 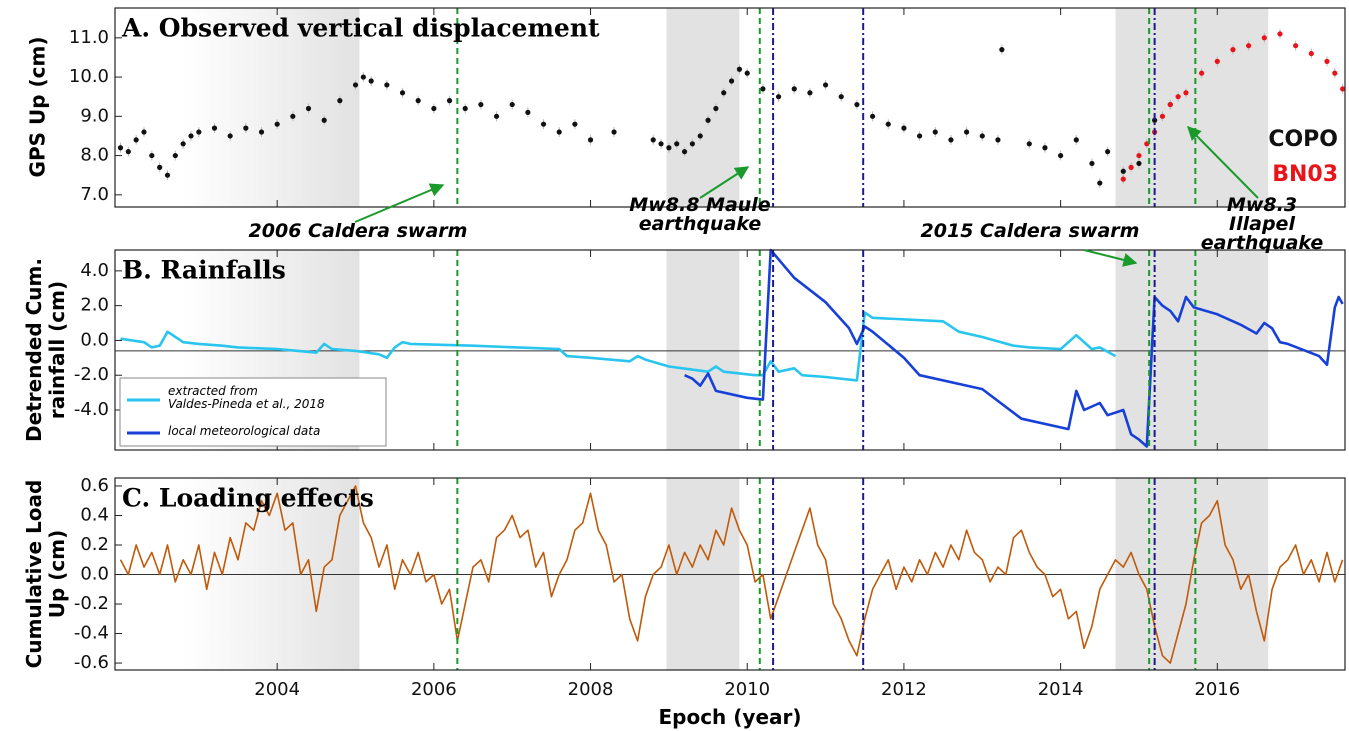 I want to click on y-tick-label: -2.0, so click(x=91, y=374).